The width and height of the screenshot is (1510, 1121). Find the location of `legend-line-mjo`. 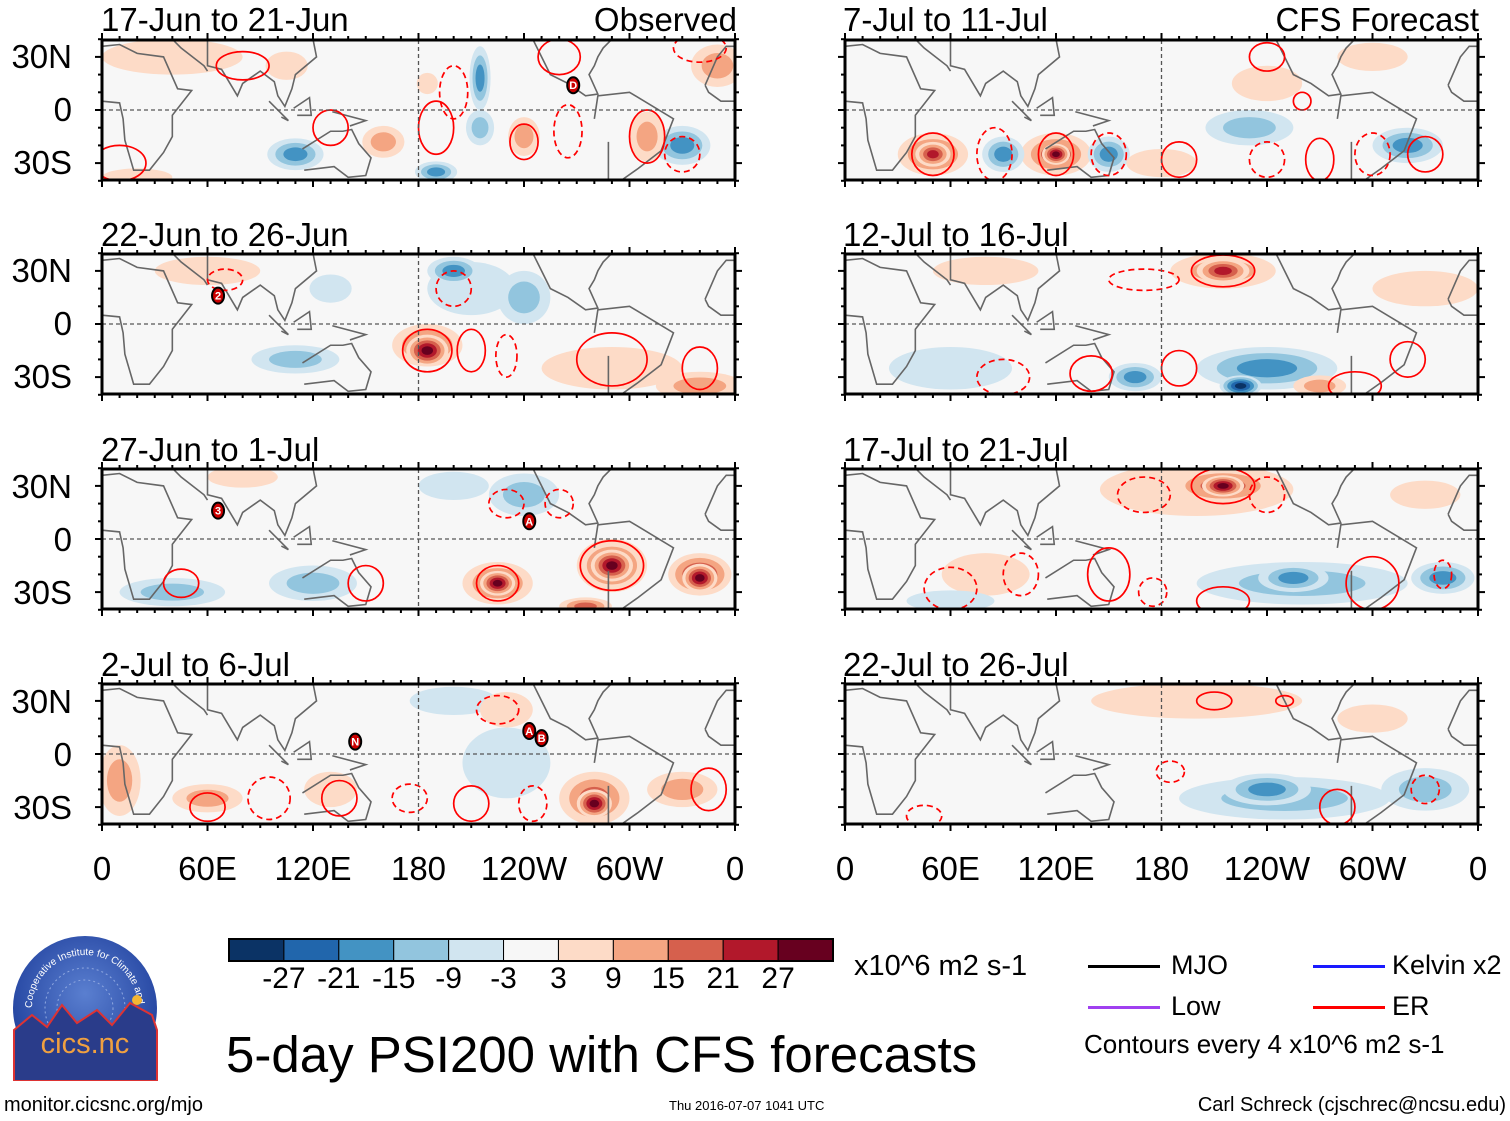

legend-line-mjo is located at coordinates (1124, 966).